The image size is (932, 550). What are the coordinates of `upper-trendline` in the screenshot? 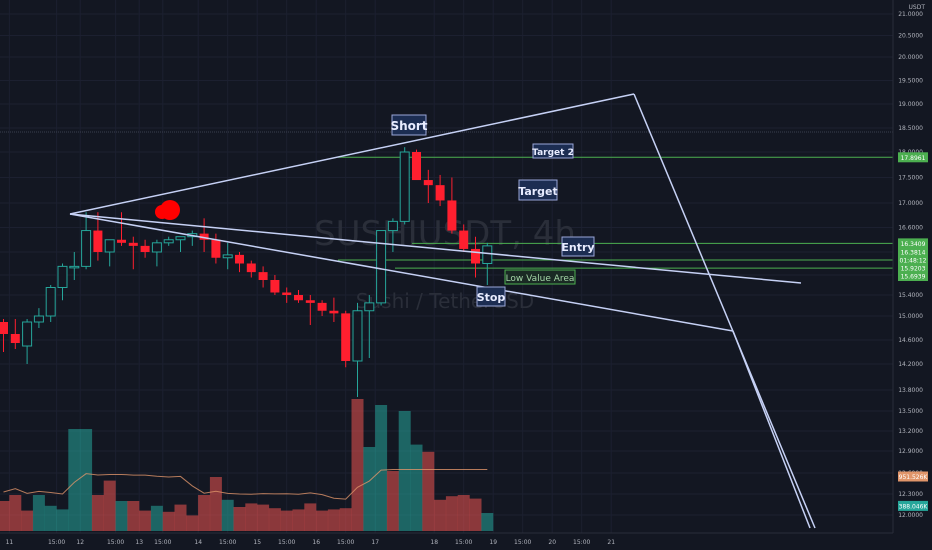 It's located at (352, 154).